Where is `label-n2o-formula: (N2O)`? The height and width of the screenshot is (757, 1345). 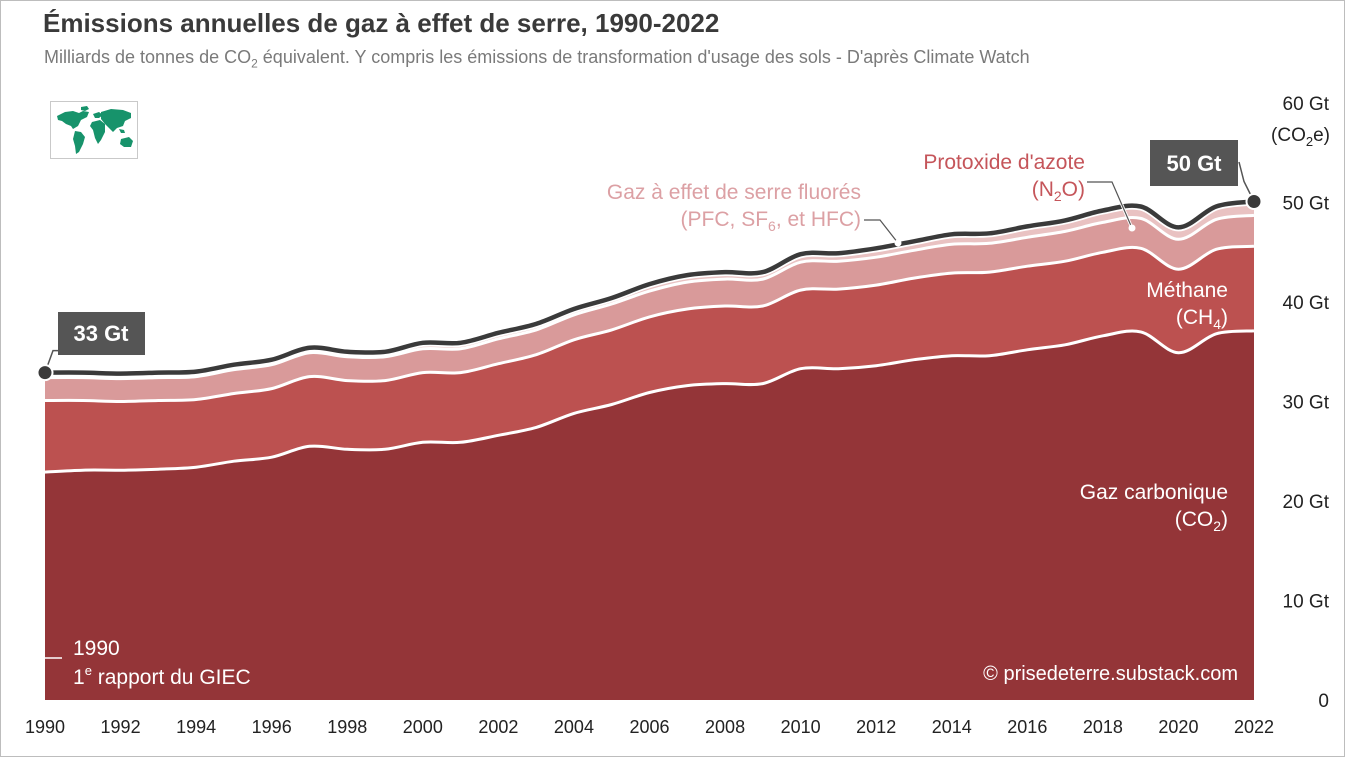 label-n2o-formula: (N2O) is located at coordinates (1058, 191).